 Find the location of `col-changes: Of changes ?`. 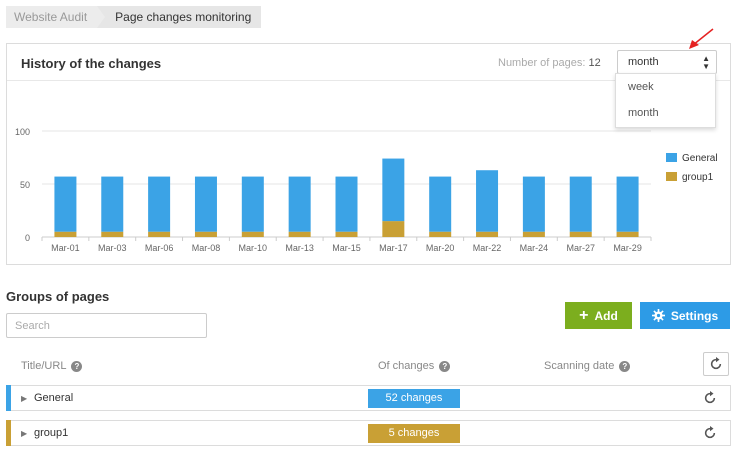

col-changes: Of changes ? is located at coordinates (414, 366).